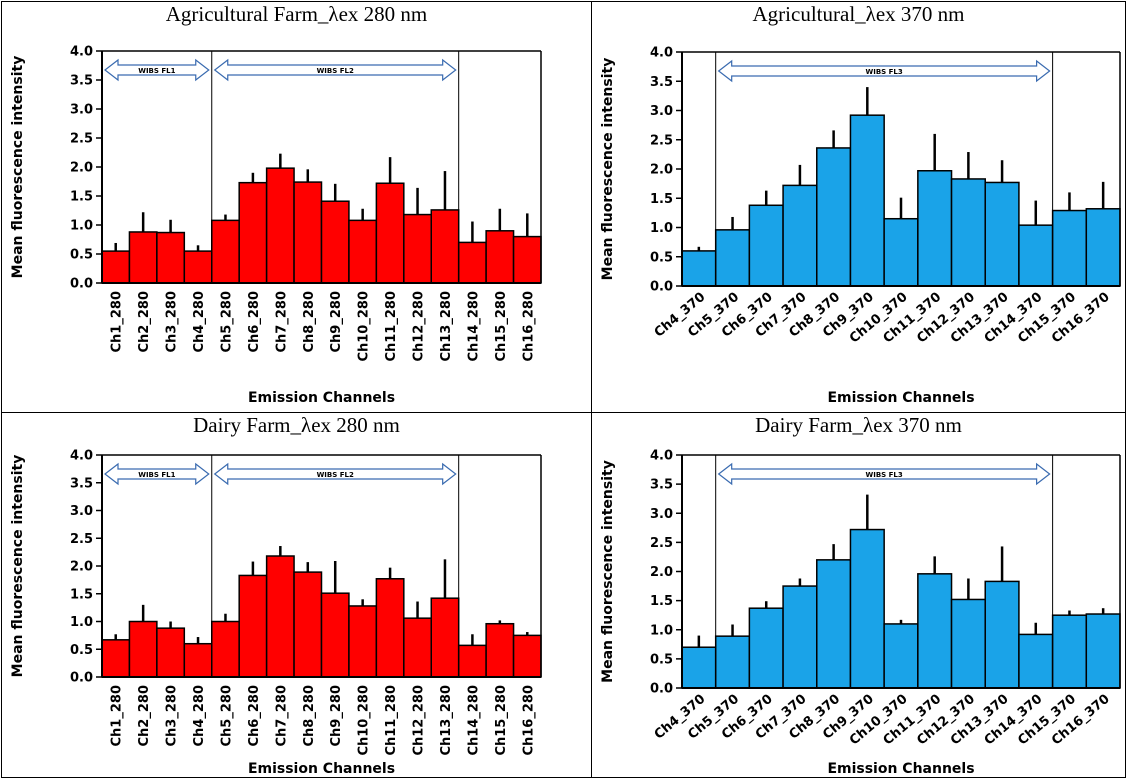  What do you see at coordinates (199, 715) in the screenshot?
I see `x-tick-label: Ch4_280` at bounding box center [199, 715].